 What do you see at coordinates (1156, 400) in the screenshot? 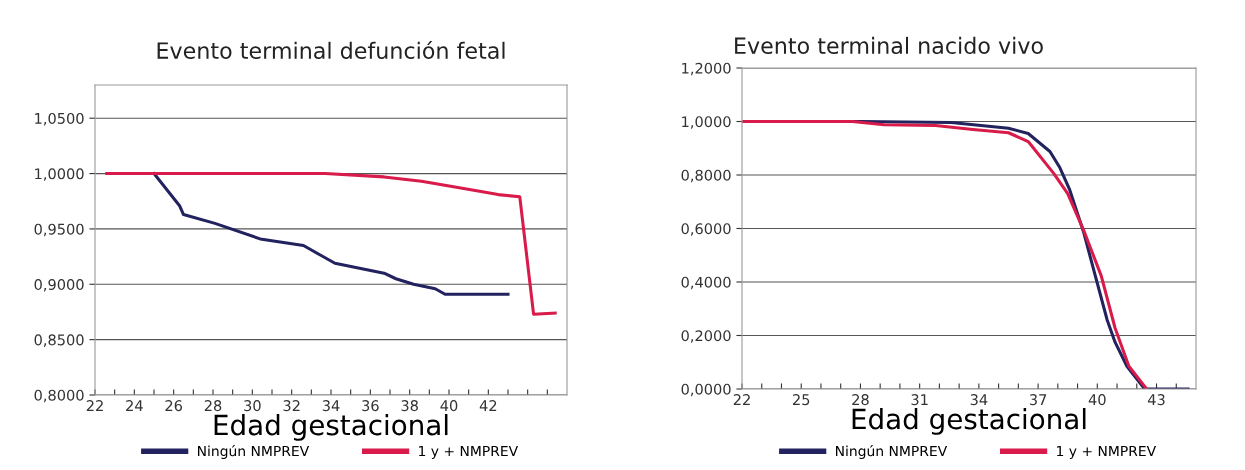
I see `x-tick-label: 43` at bounding box center [1156, 400].